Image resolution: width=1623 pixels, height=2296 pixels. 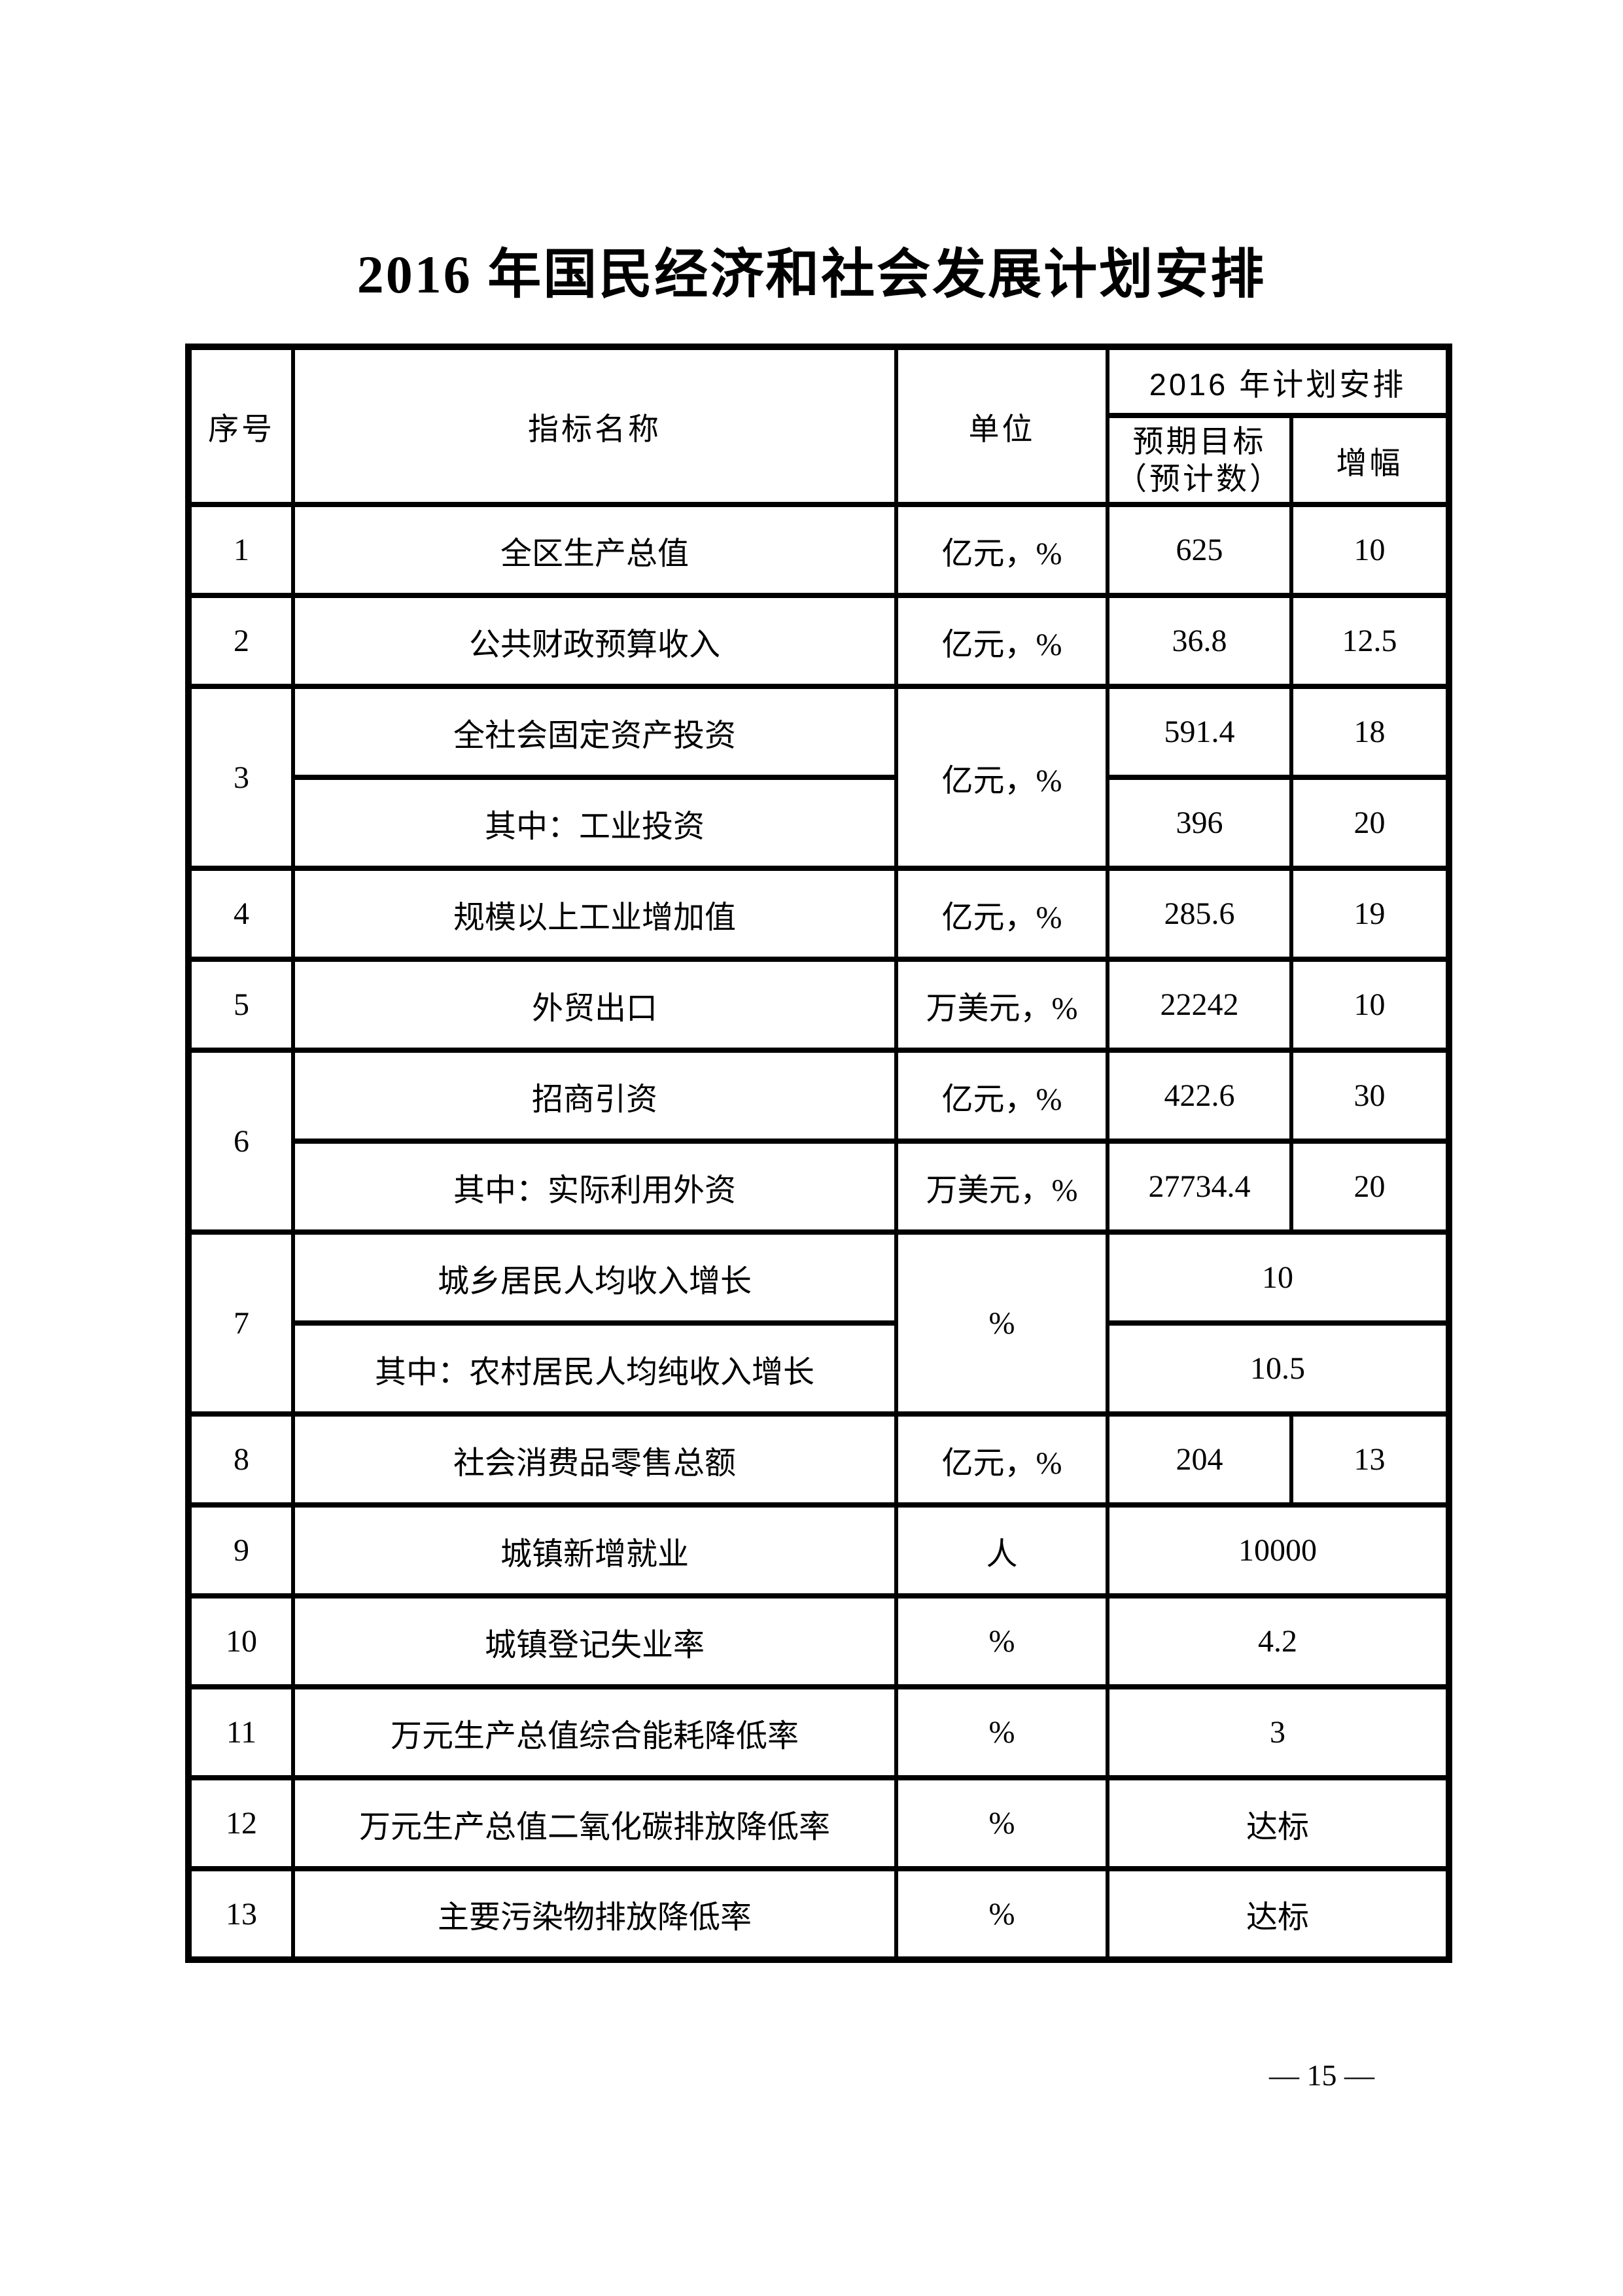 What do you see at coordinates (595, 1460) in the screenshot?
I see `cell-indicator: 社会消费品零售总额` at bounding box center [595, 1460].